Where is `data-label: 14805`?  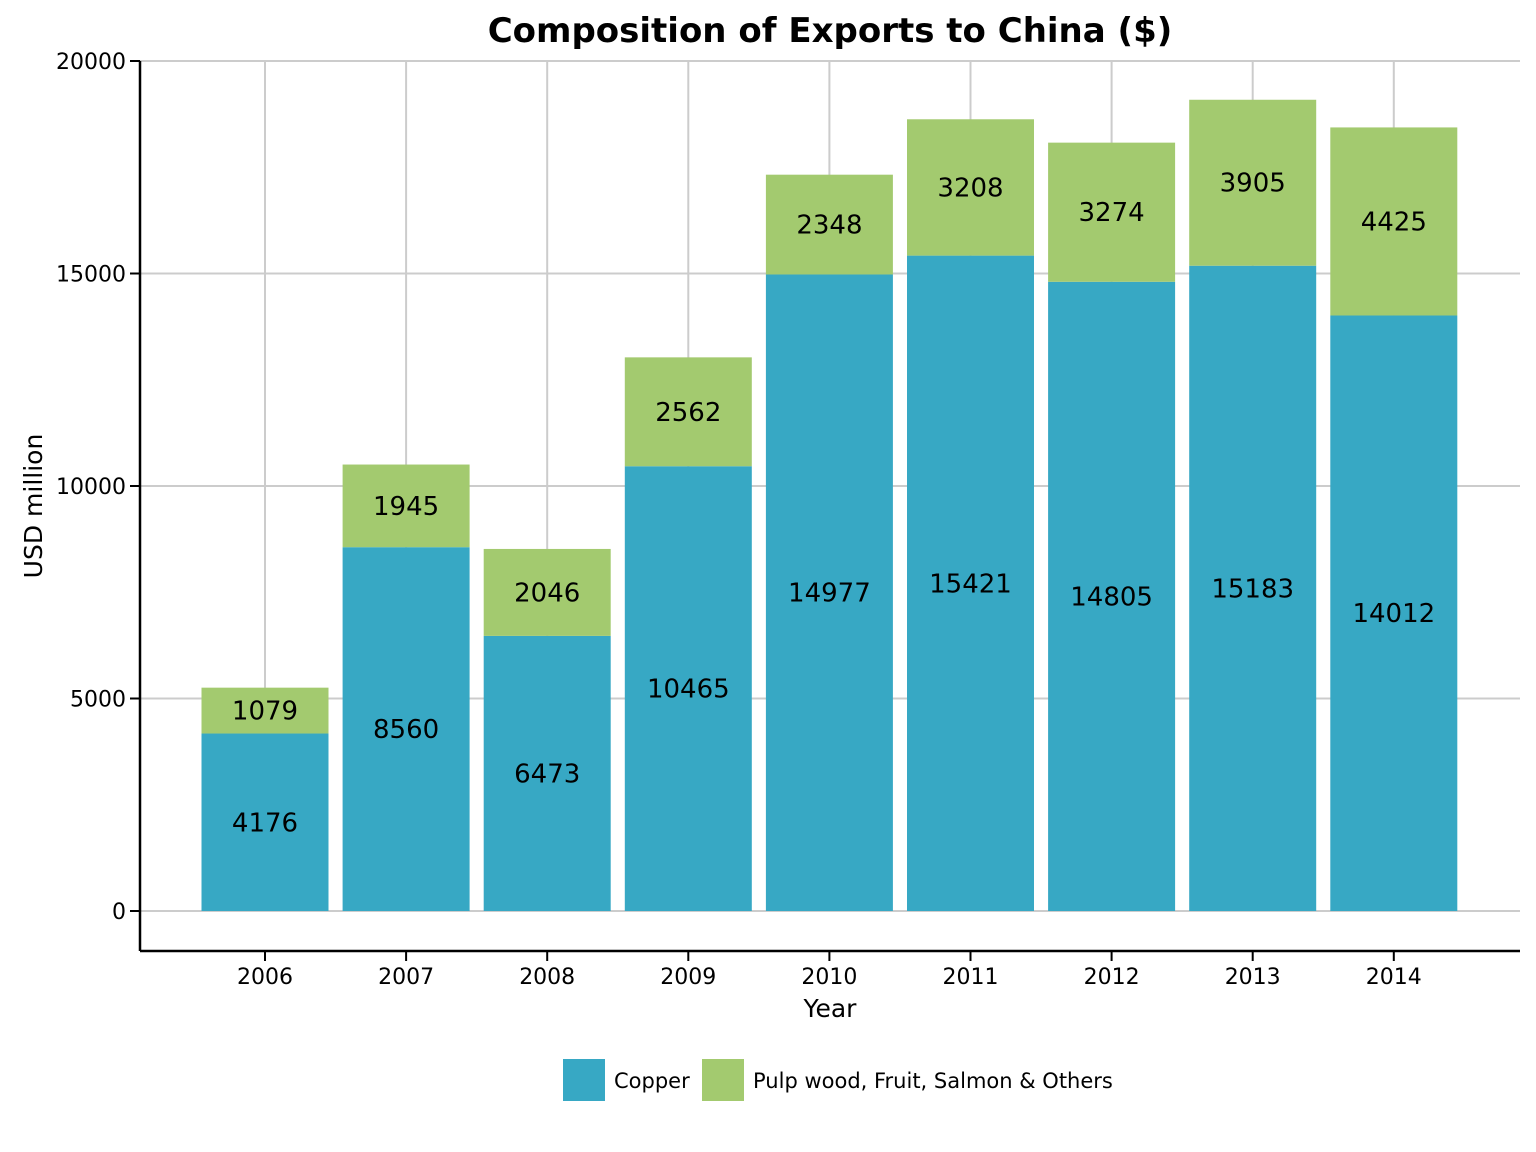 data-label: 14805 is located at coordinates (1111, 597).